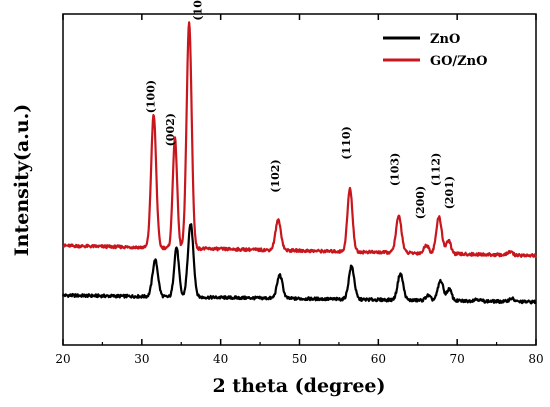 The width and height of the screenshot is (550, 407). What do you see at coordinates (457, 359) in the screenshot?
I see `x-tick-label: 70` at bounding box center [457, 359].